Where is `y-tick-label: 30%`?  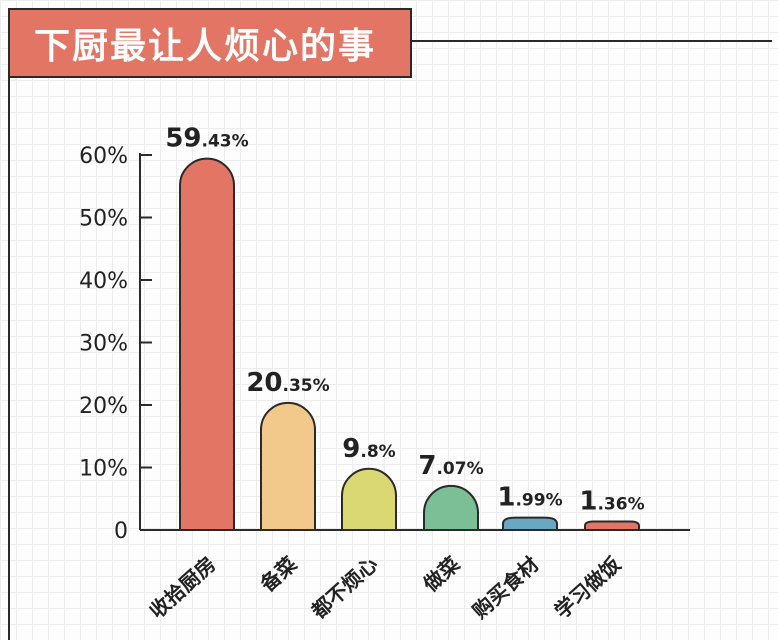
y-tick-label: 30% is located at coordinates (103, 344).